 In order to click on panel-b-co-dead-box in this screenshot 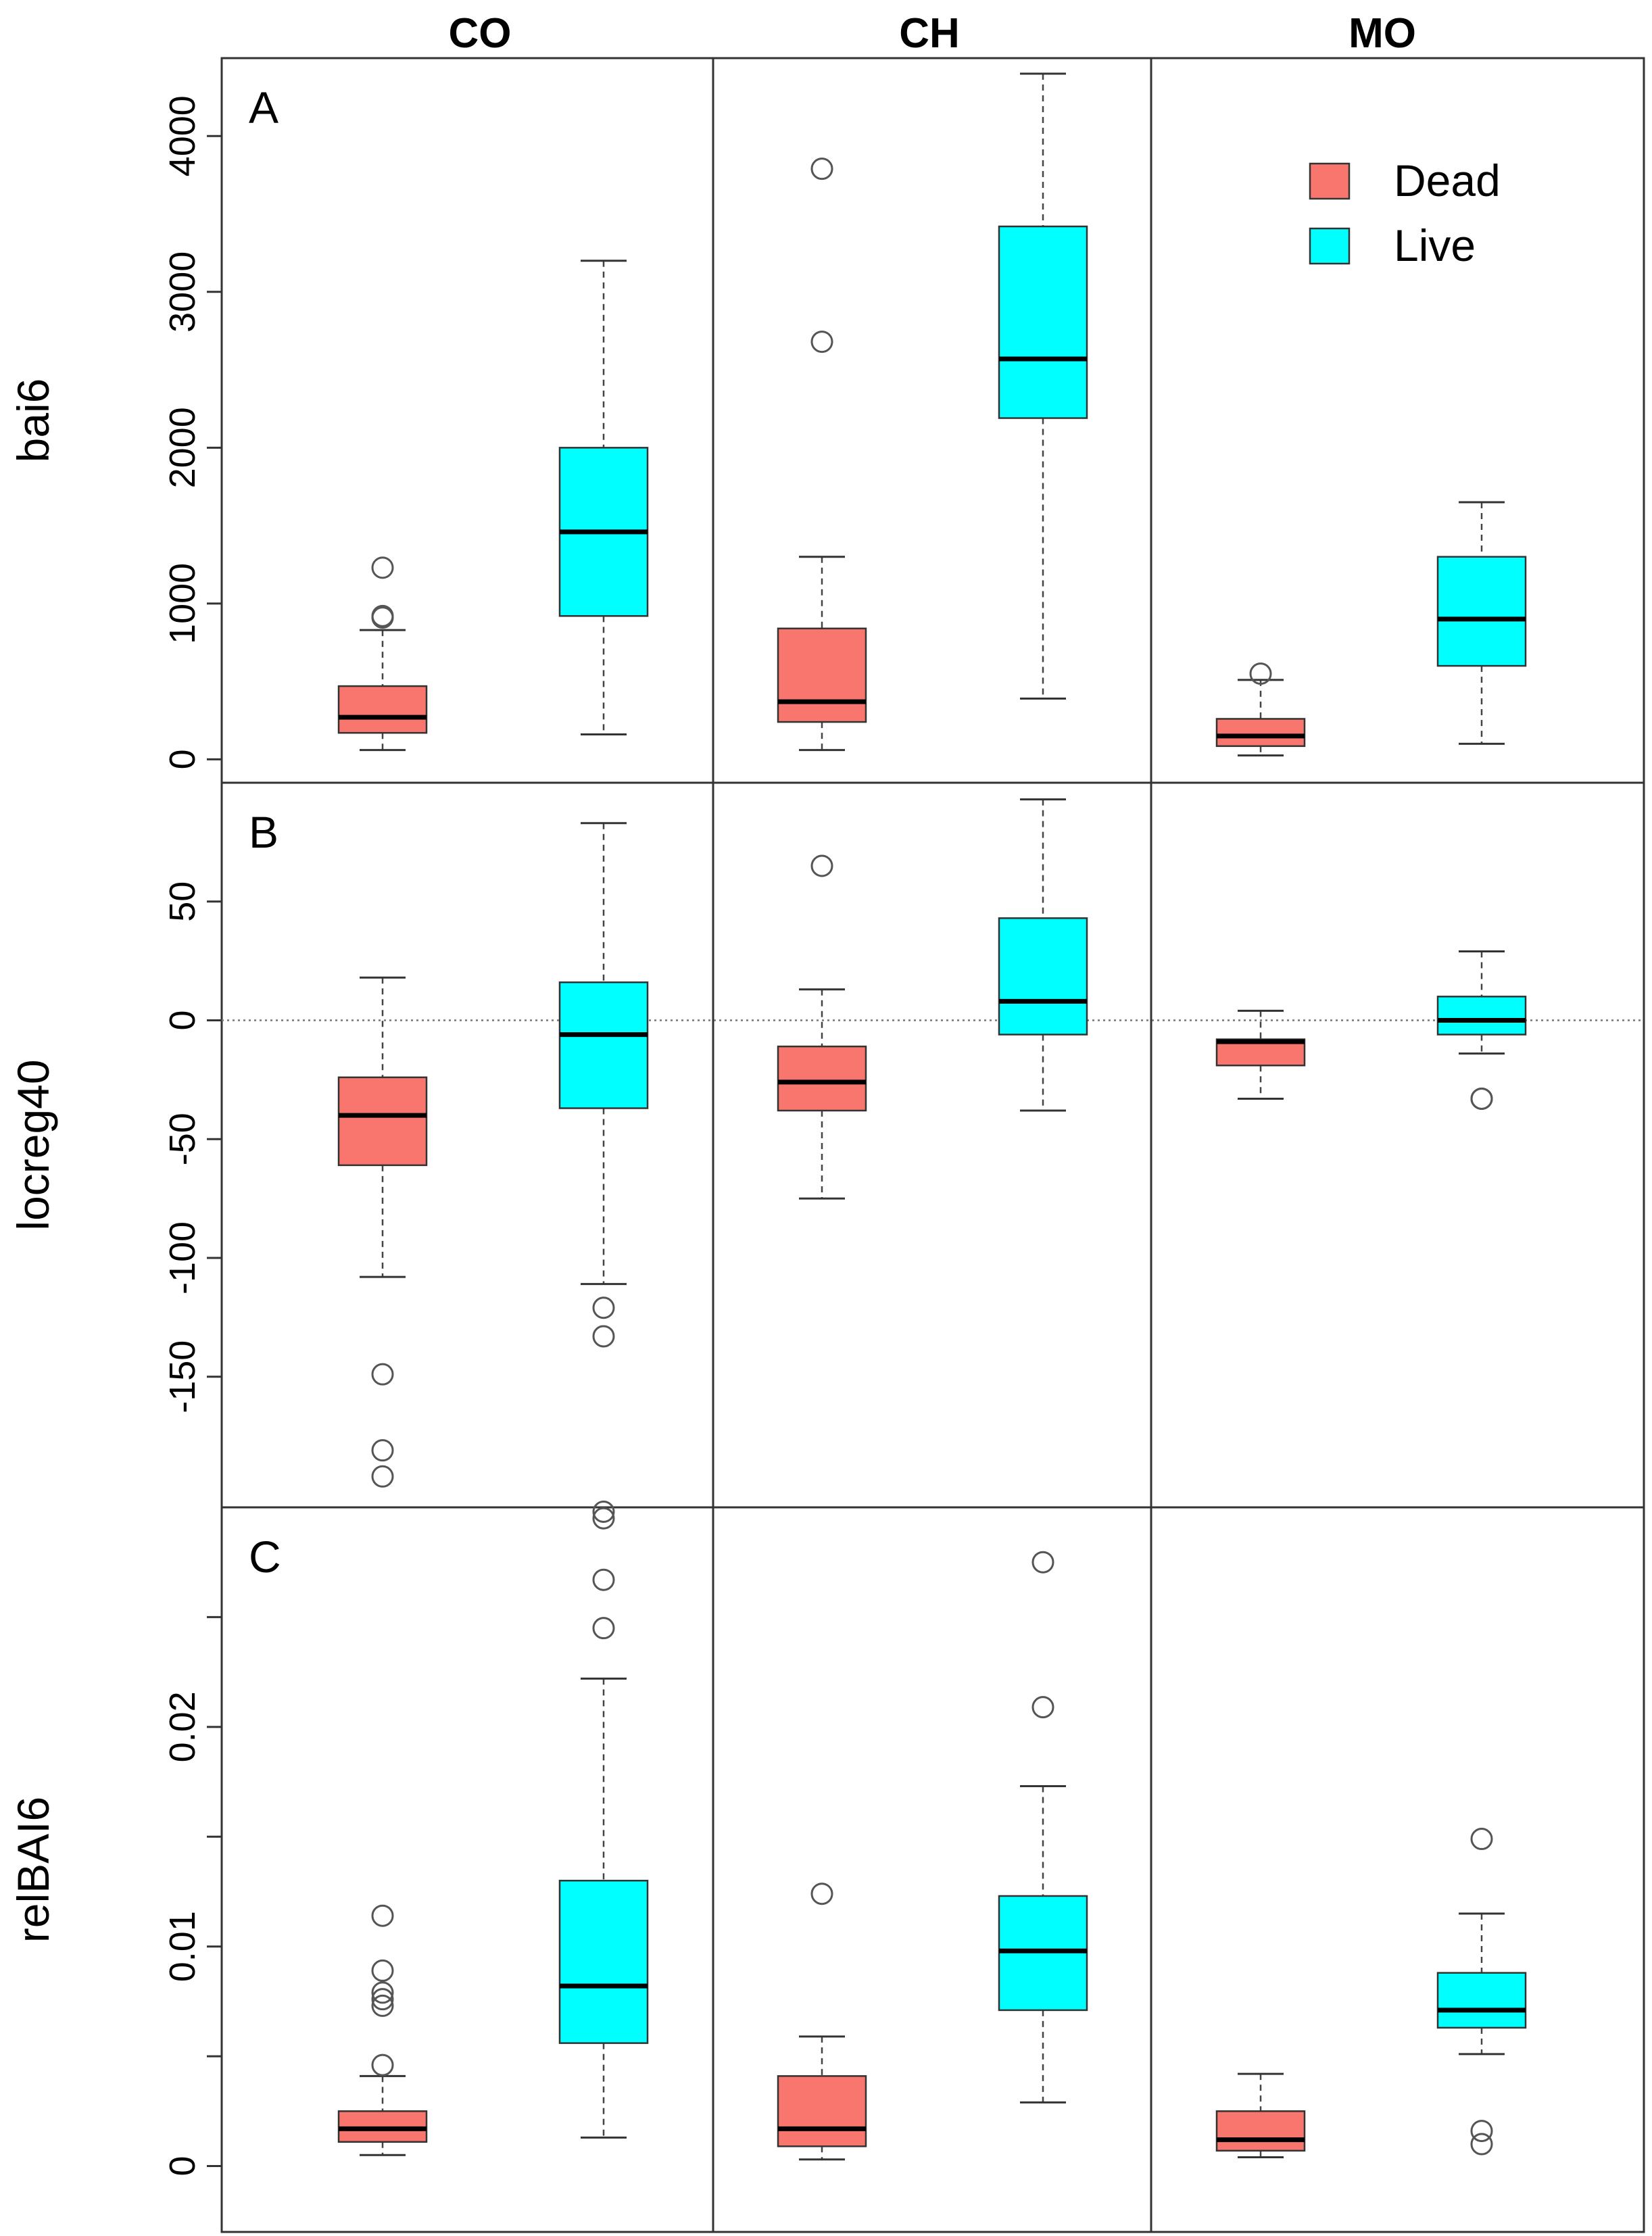, I will do `click(382, 1121)`.